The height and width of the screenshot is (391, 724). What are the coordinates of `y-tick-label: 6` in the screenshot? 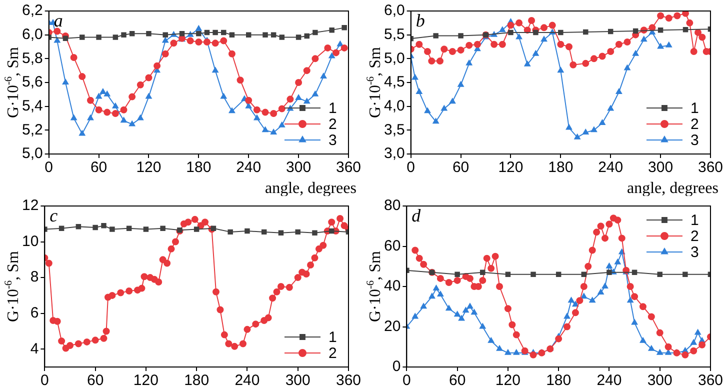 It's located at (34, 313).